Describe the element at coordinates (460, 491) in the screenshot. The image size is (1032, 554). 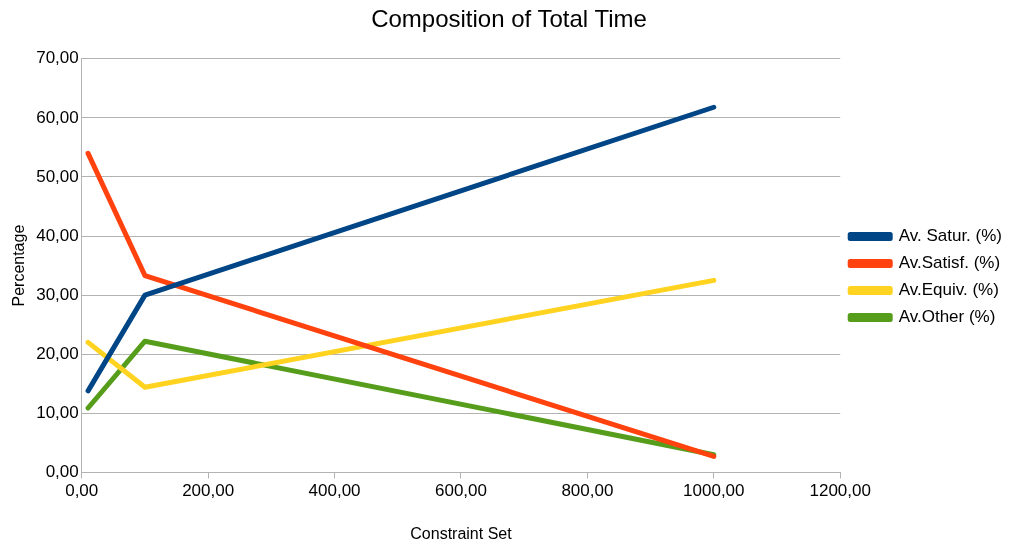
I see `x-tick-label: 600,00` at that location.